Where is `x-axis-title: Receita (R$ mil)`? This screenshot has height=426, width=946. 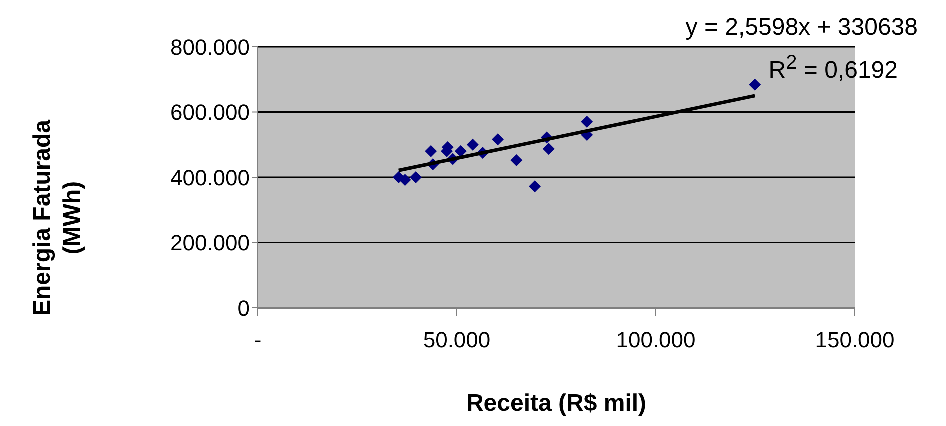 x-axis-title: Receita (R$ mil) is located at coordinates (556, 404).